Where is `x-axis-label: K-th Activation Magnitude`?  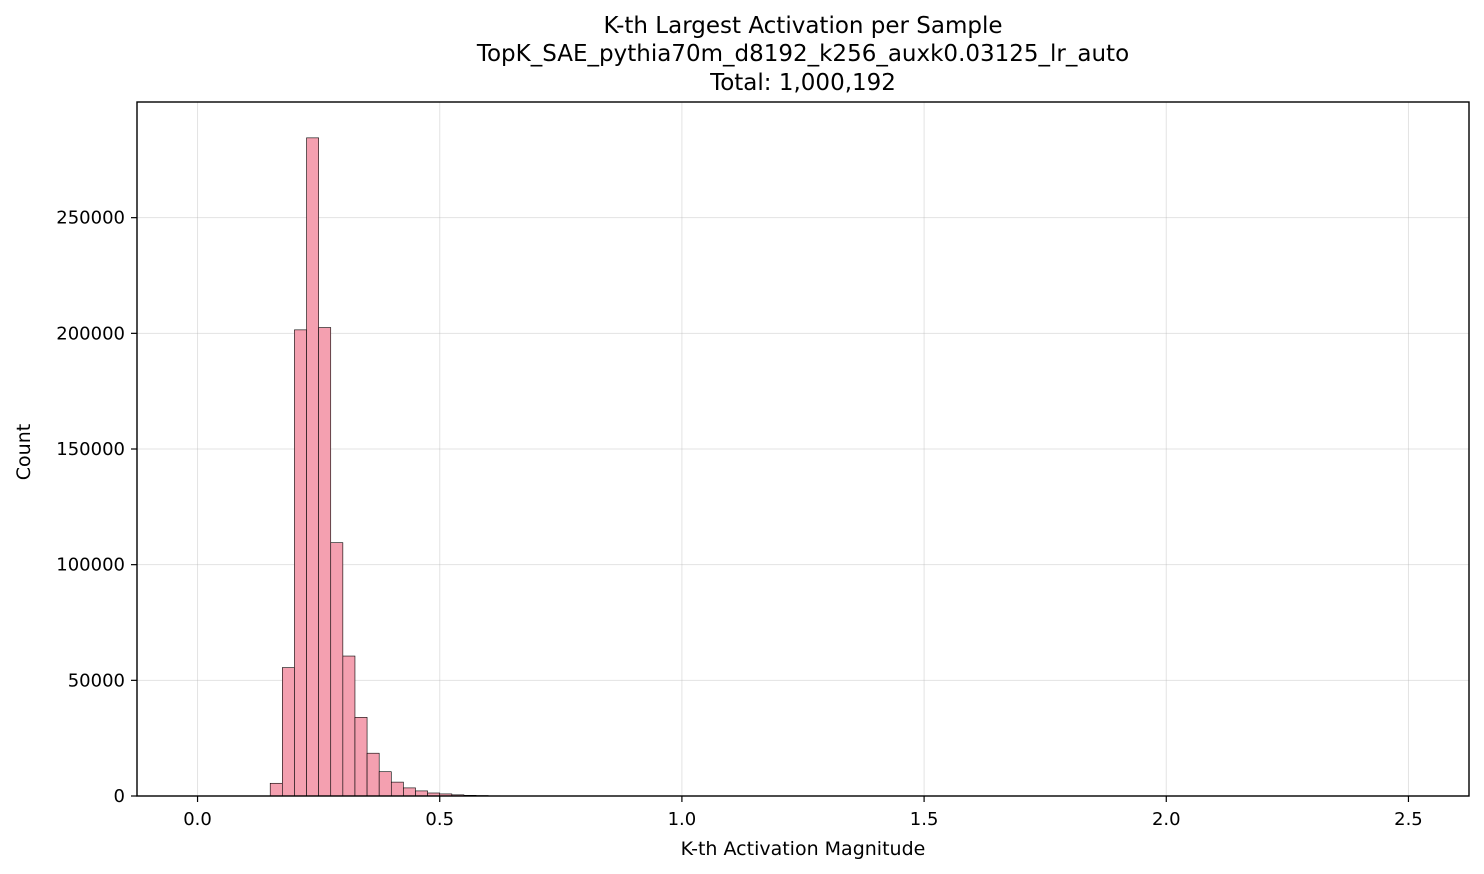 x-axis-label: K-th Activation Magnitude is located at coordinates (803, 849).